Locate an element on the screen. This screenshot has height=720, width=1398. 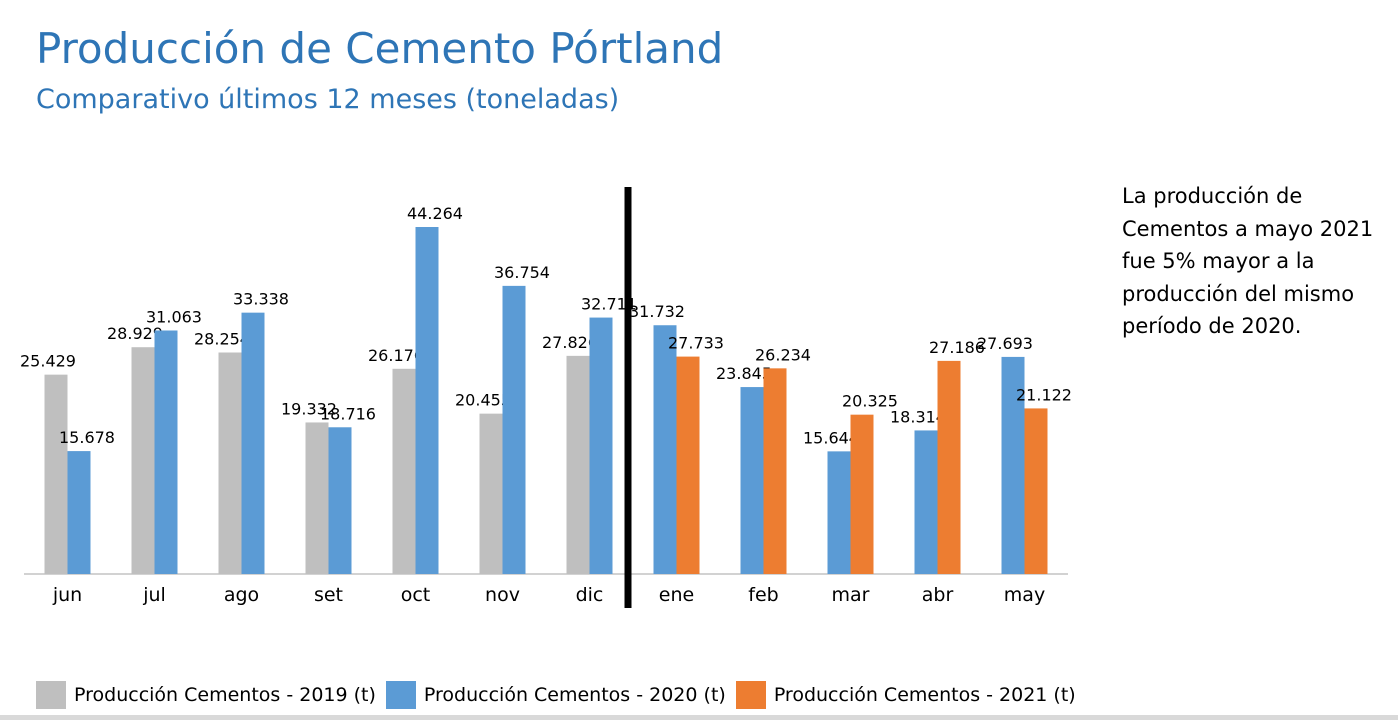
x-tick-label-ago: ago is located at coordinates (241, 595).